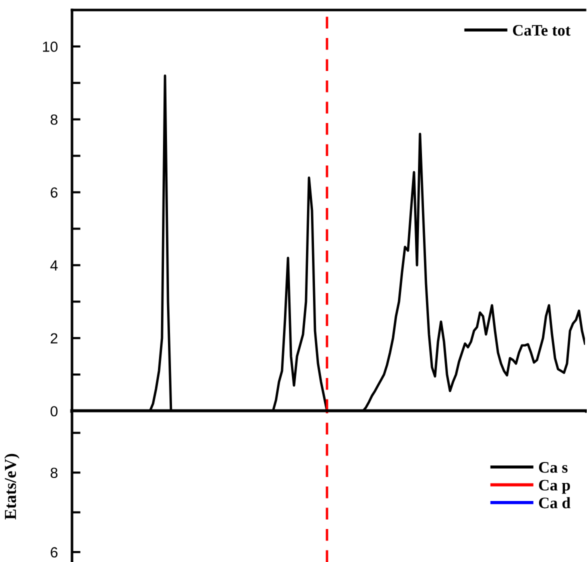 This screenshot has width=587, height=562. I want to click on legend-label: Ca s, so click(553, 467).